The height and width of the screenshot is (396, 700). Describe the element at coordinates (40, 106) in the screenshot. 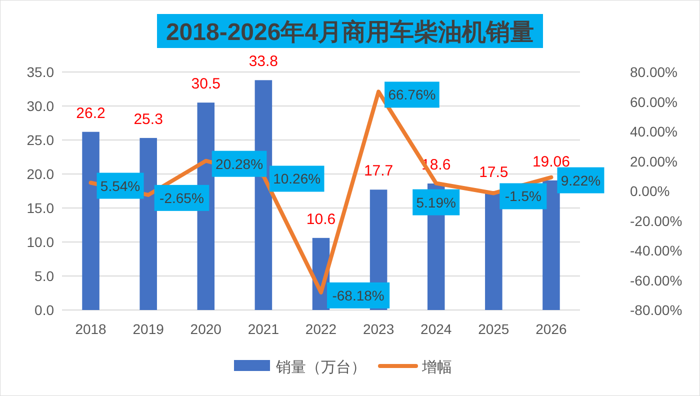

I see `y-tick-label: 30.0` at that location.